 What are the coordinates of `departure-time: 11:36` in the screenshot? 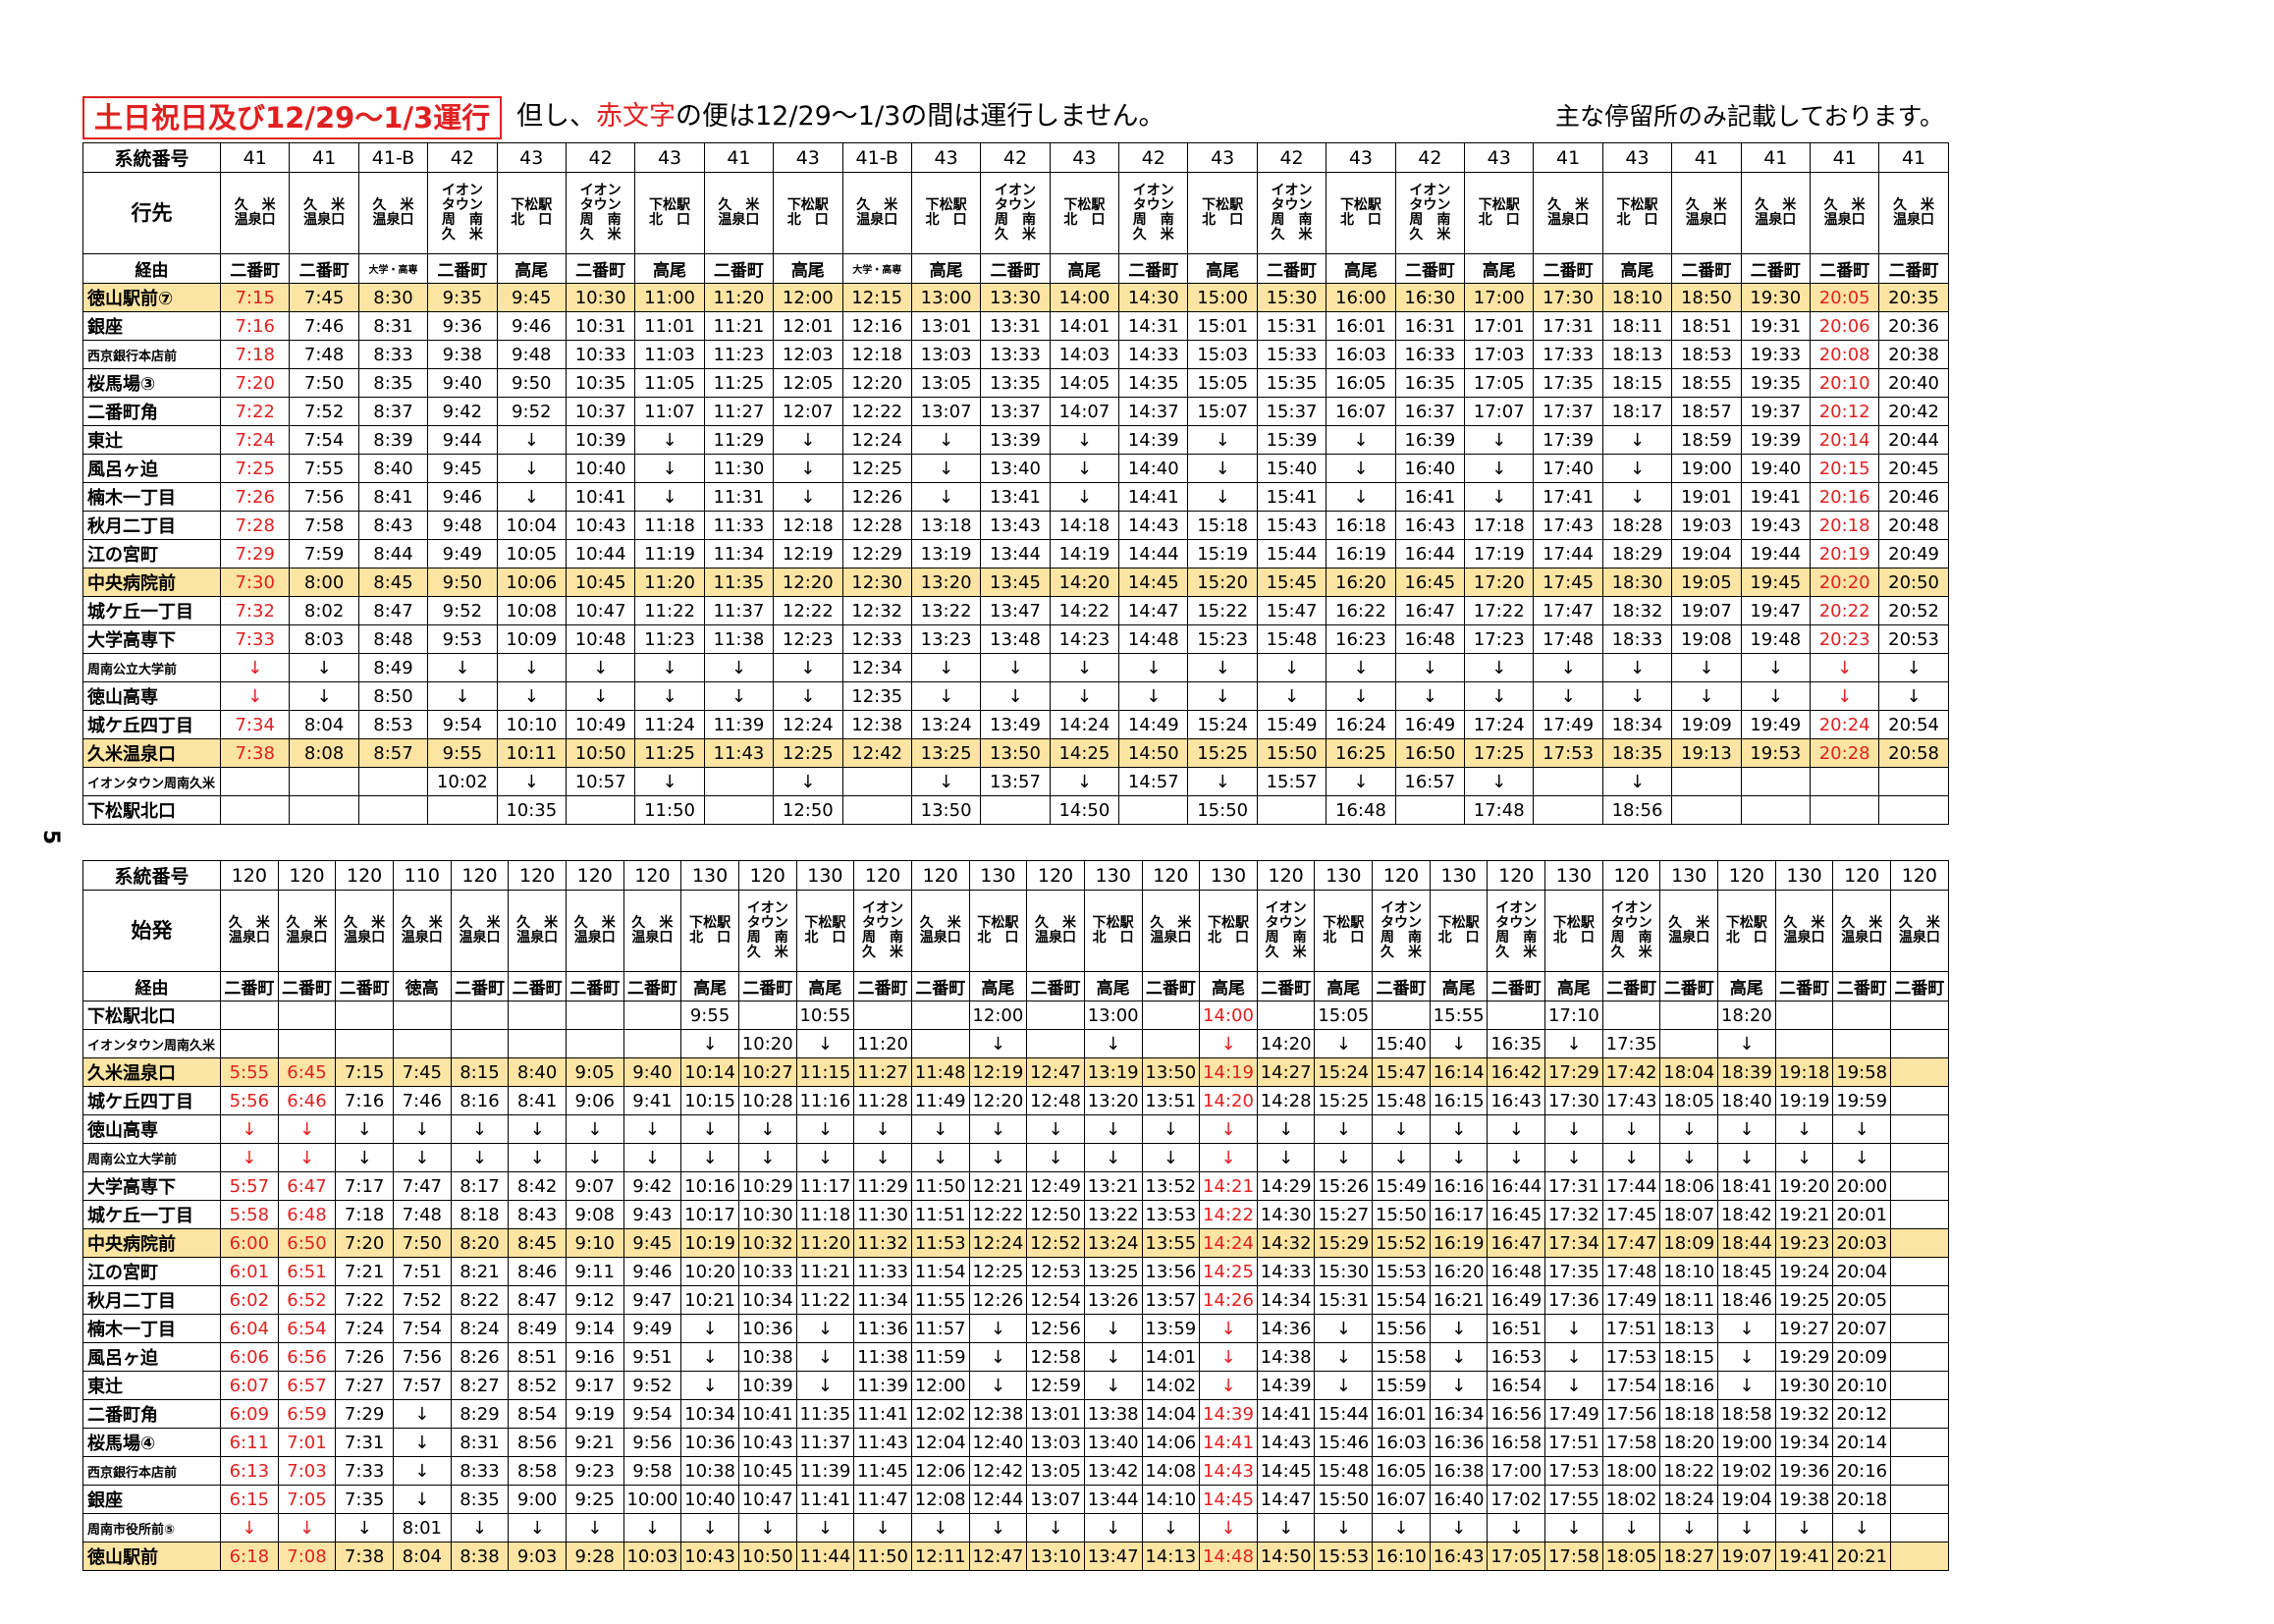 It's located at (882, 1328).